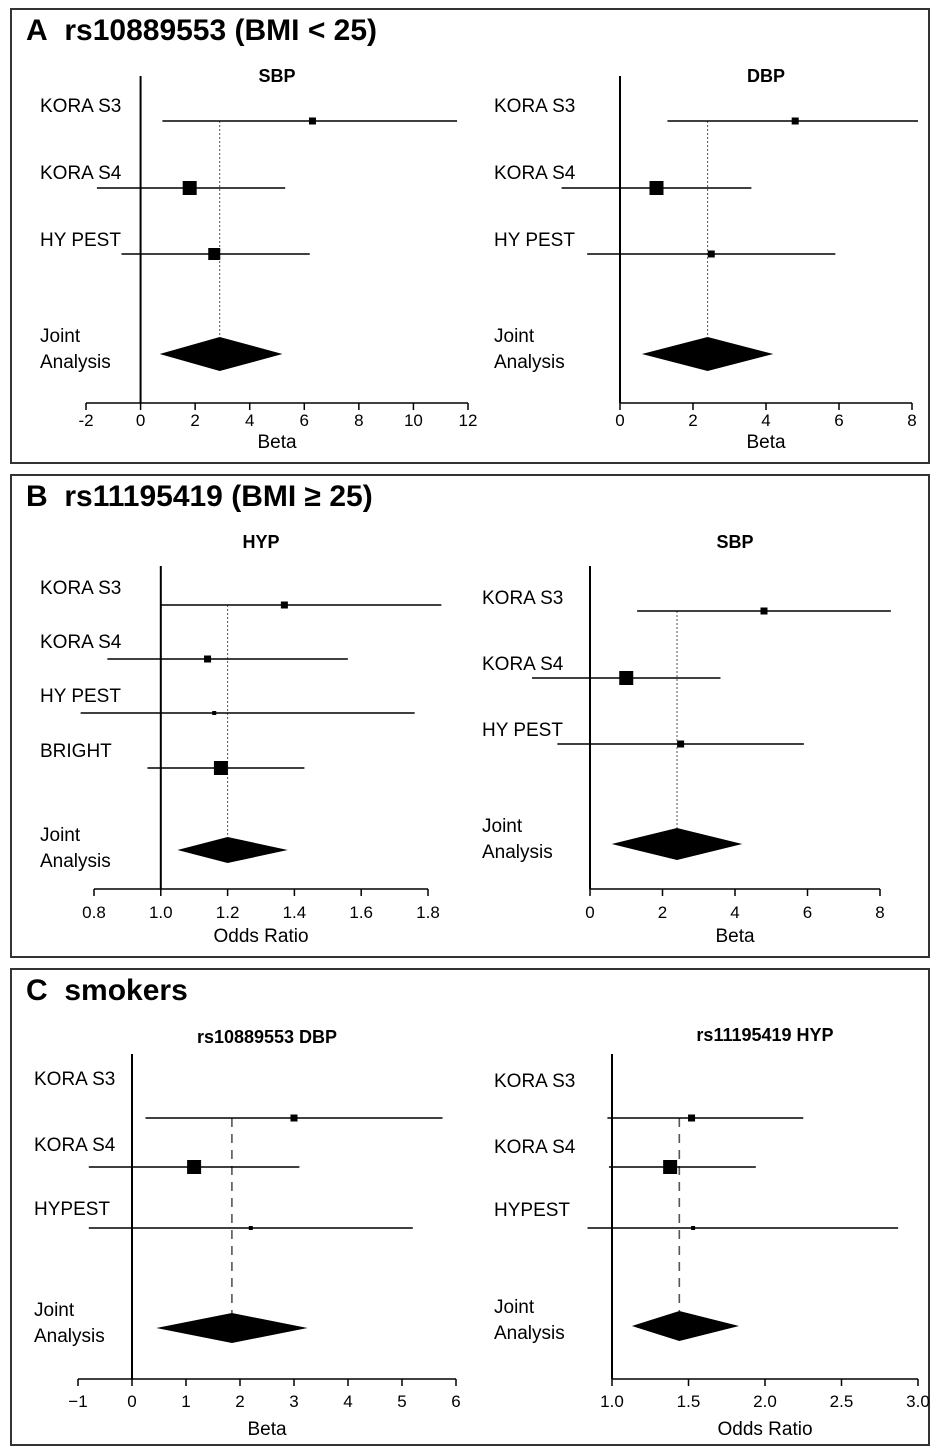  I want to click on x-tick-label: 1.6, so click(361, 912).